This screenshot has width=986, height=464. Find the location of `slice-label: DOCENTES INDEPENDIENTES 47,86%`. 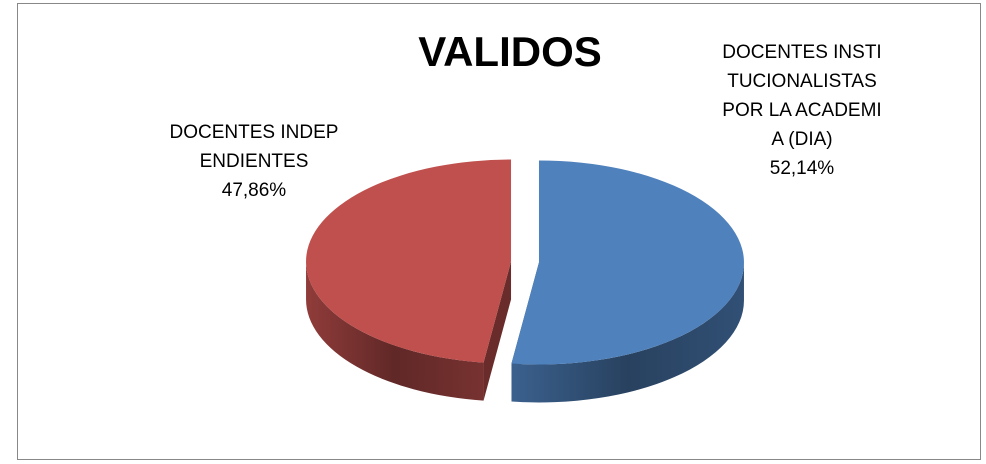

slice-label: DOCENTES INDEPENDIENTES 47,86% is located at coordinates (254, 161).